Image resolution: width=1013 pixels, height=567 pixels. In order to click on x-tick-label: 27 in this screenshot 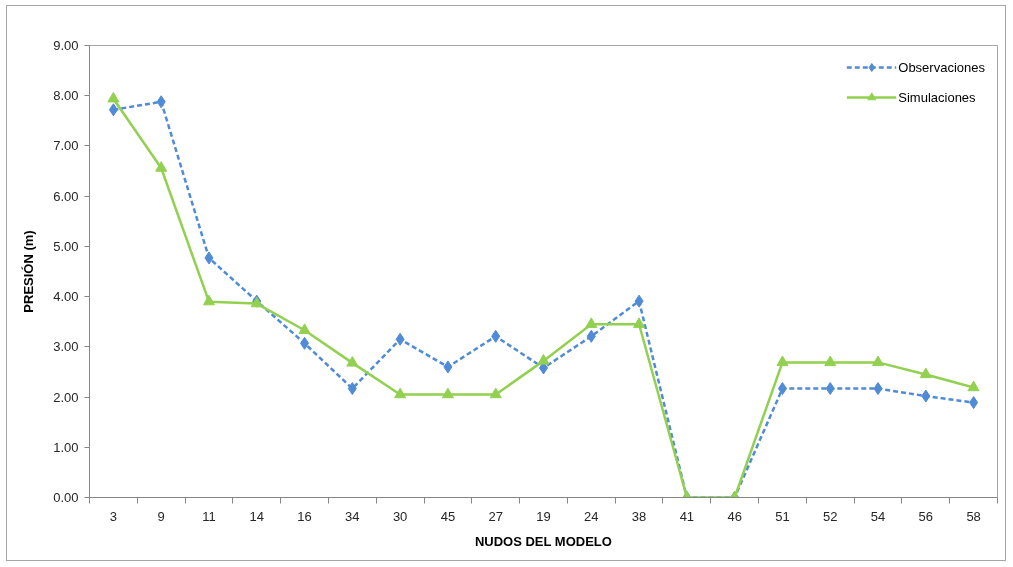, I will do `click(495, 516)`.